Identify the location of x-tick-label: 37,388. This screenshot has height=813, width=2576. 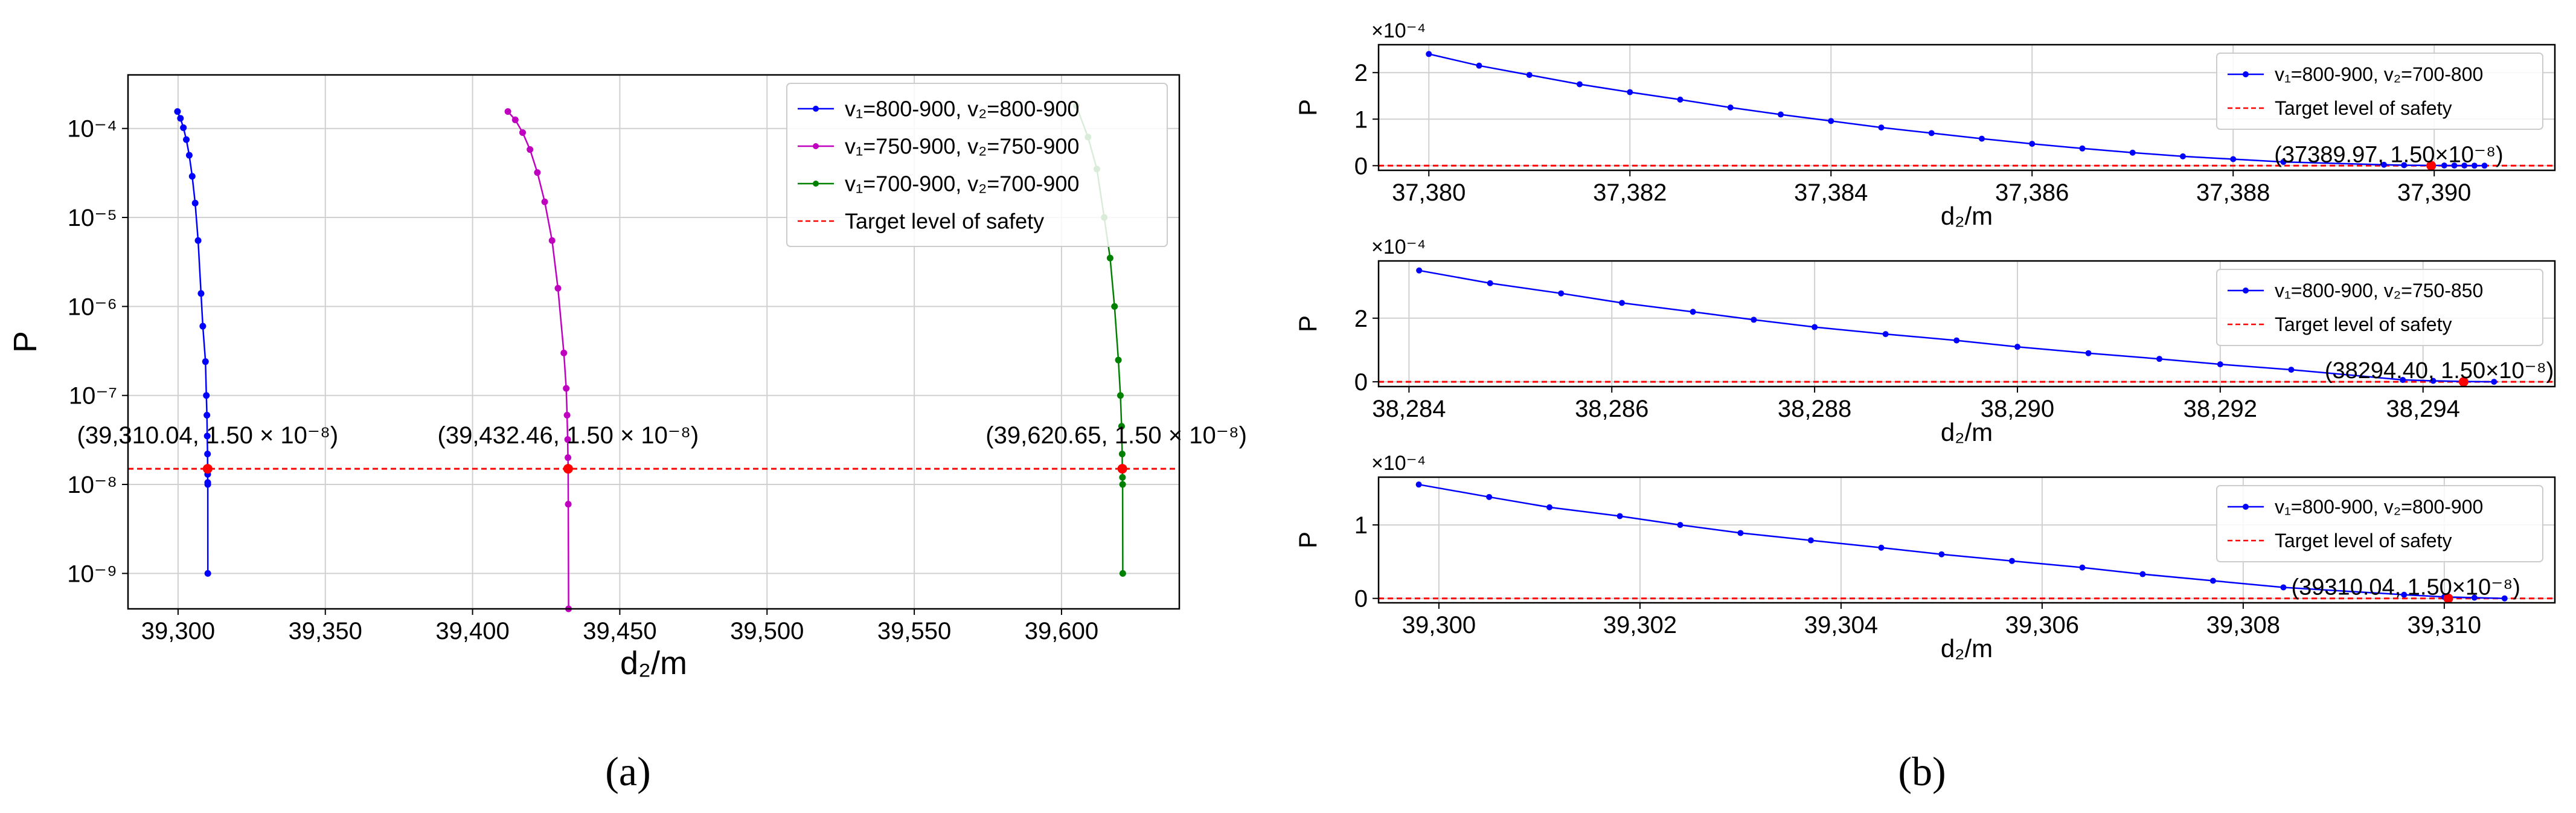
(2233, 192).